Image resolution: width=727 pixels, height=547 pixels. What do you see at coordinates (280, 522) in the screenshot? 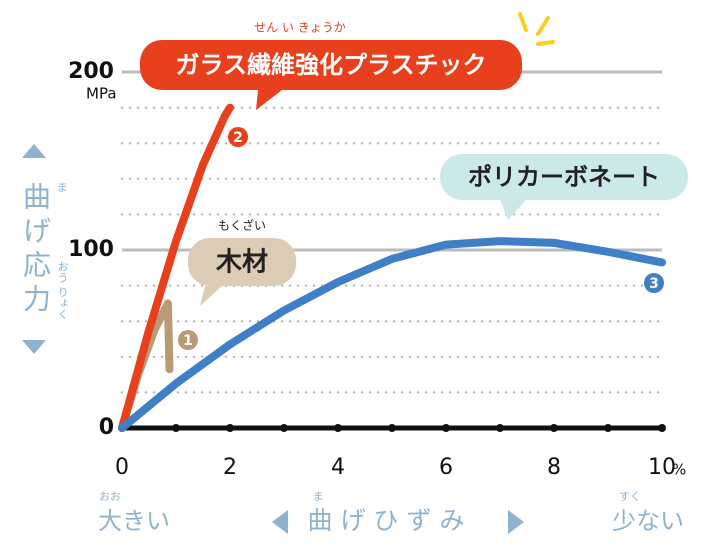
I see `arrow-left` at bounding box center [280, 522].